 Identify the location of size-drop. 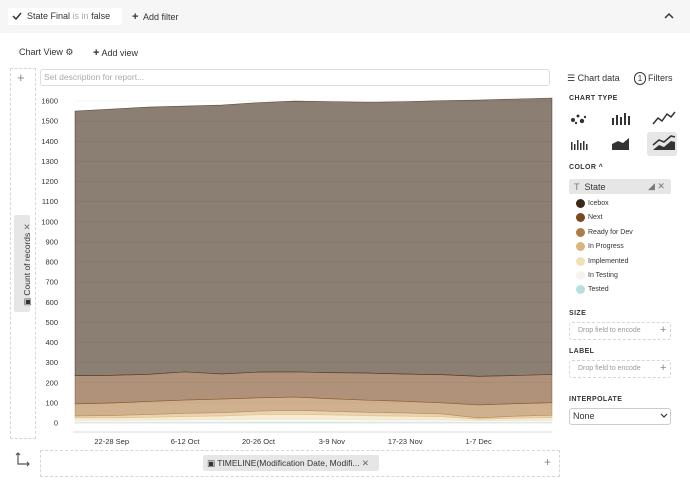
(620, 331).